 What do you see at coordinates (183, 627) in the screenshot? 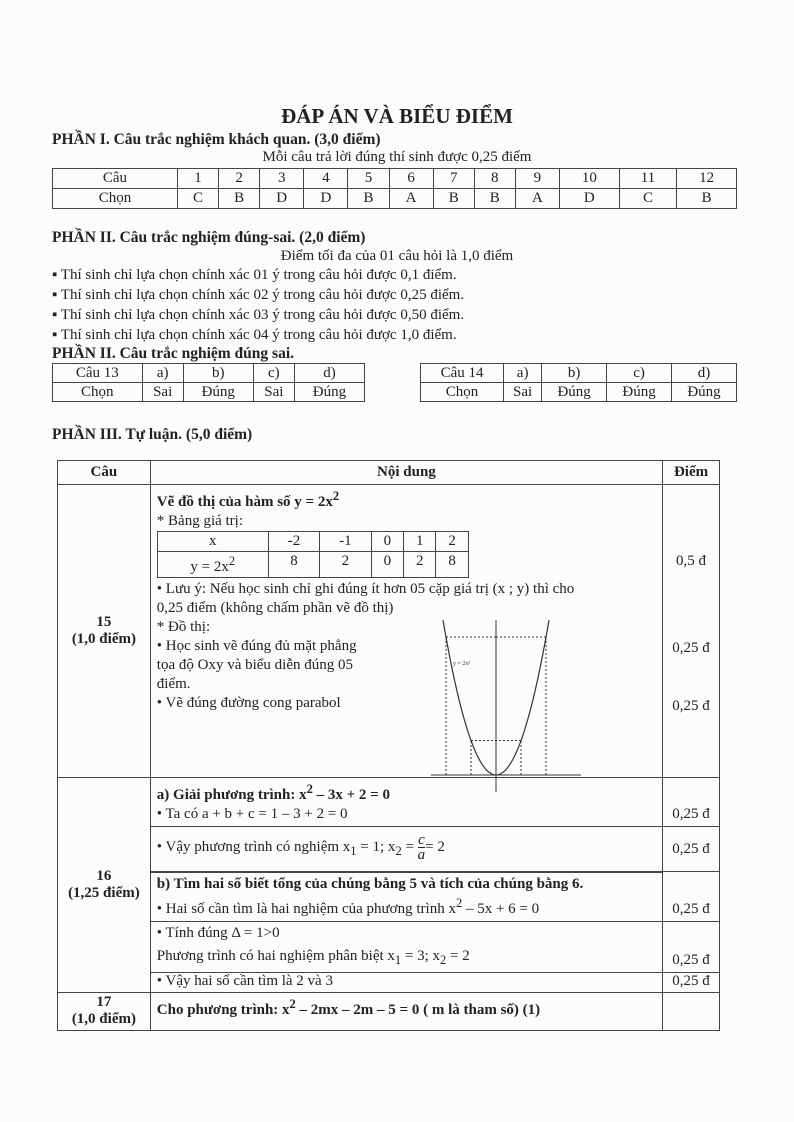
I see `q15-graph-label: * Đồ thị:` at bounding box center [183, 627].